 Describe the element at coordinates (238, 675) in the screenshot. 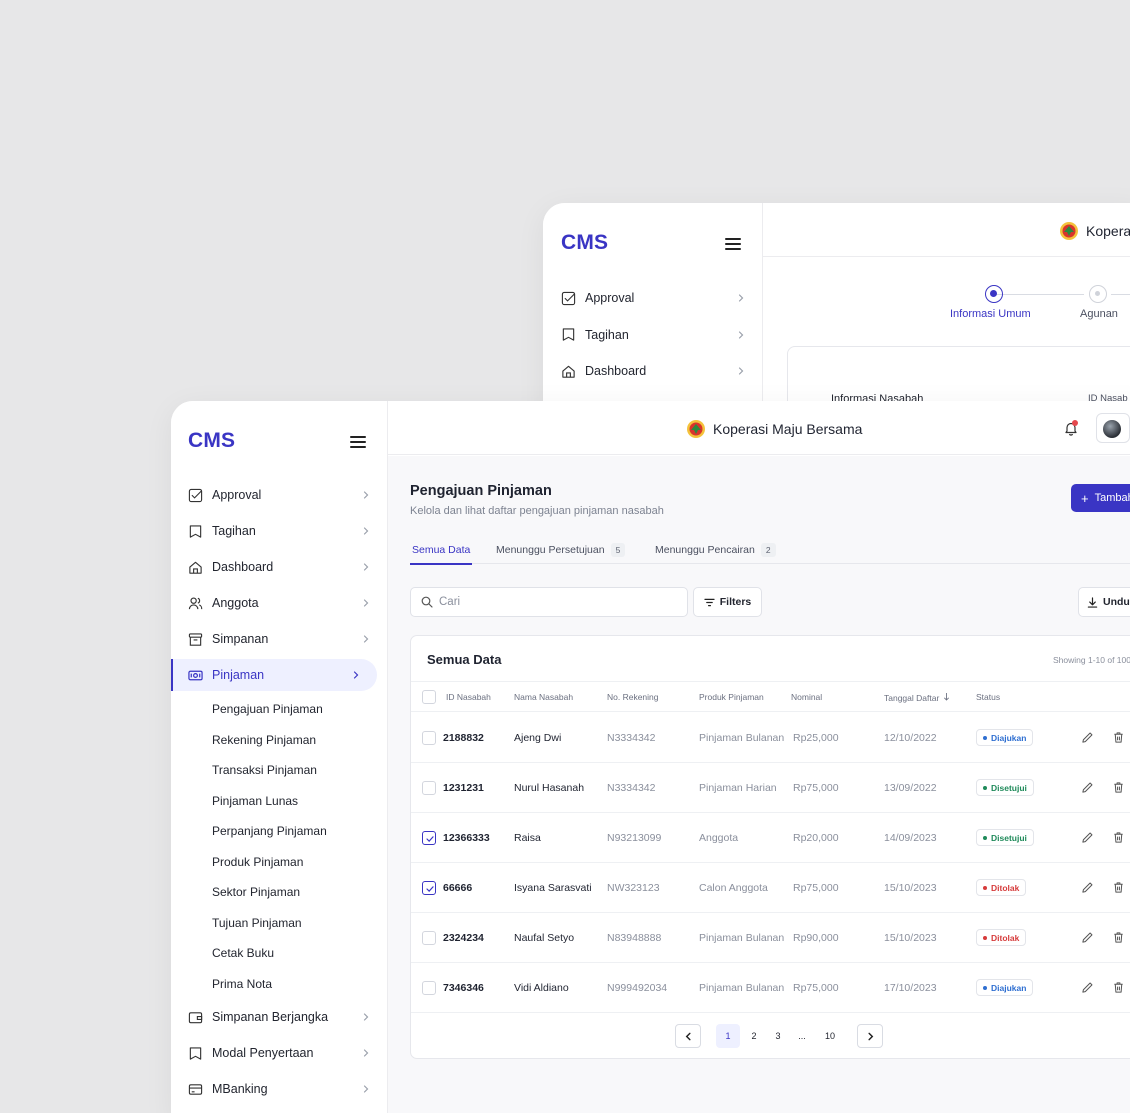

I see `sidebar-item-label: Pinjaman` at that location.